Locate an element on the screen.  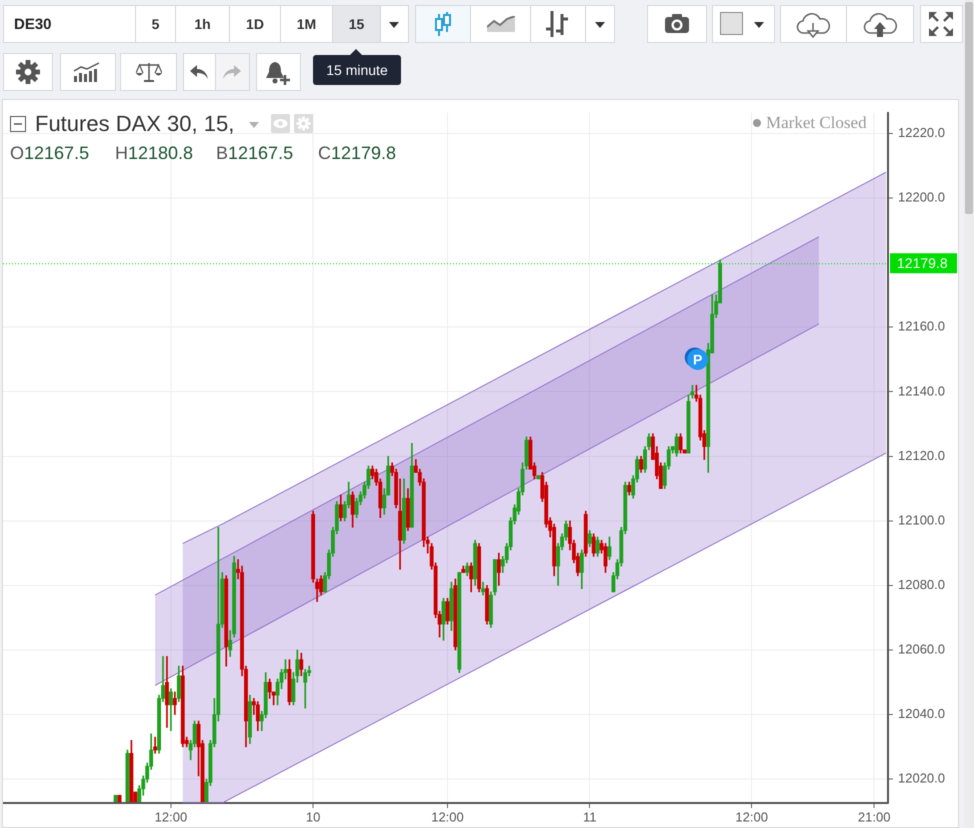
x-tick-label: 21:00 is located at coordinates (874, 816).